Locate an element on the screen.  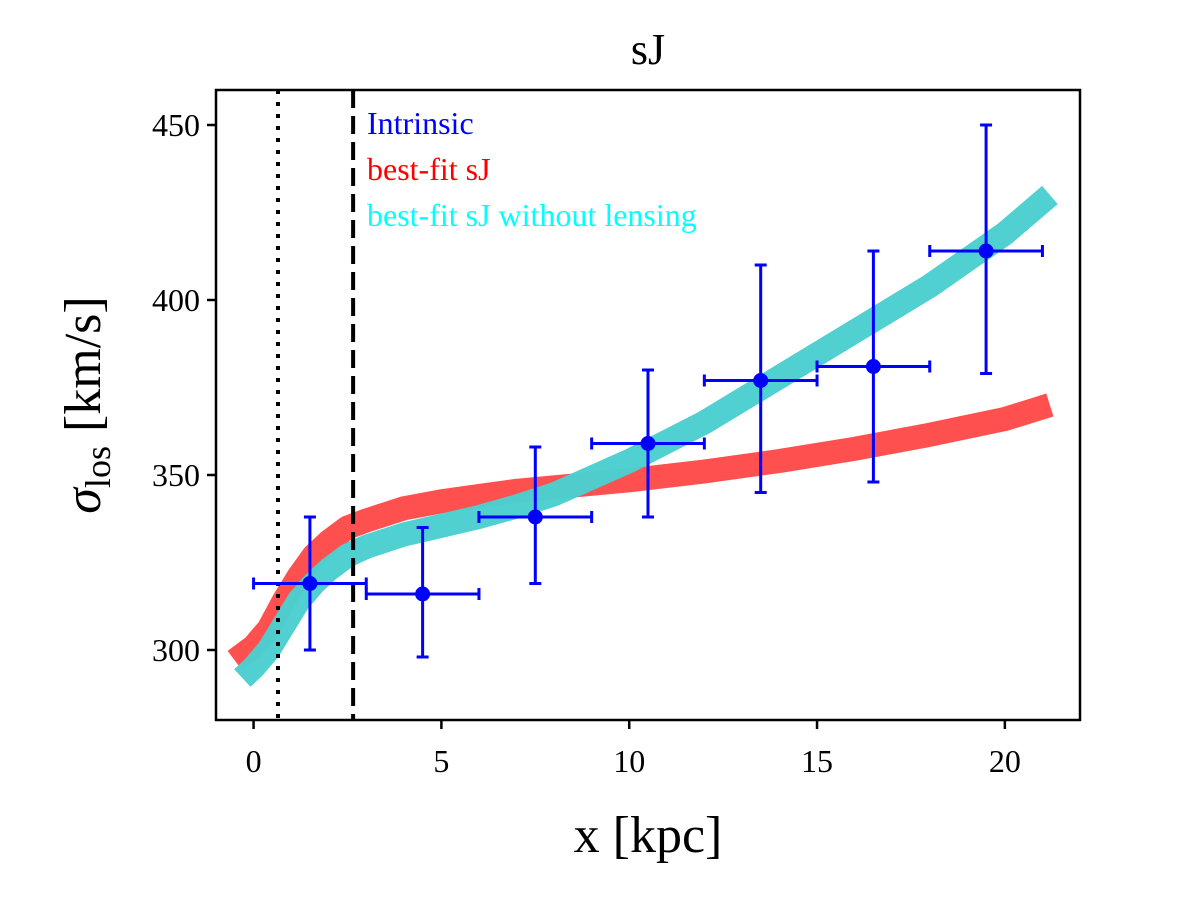
x-tick-label: 0 is located at coordinates (254, 761).